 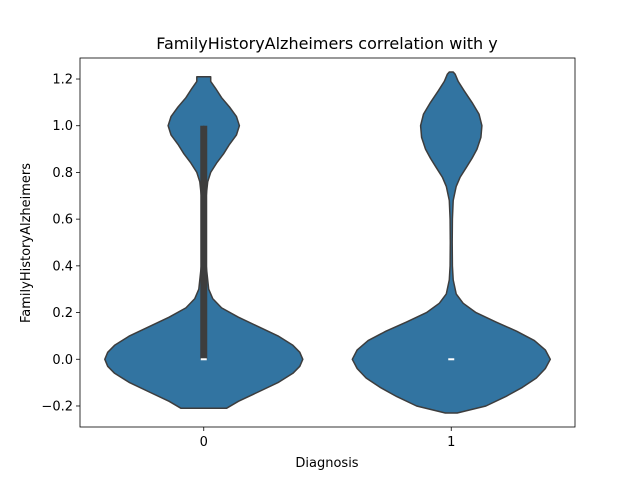 What do you see at coordinates (62, 313) in the screenshot?
I see `y-tick-label-2: 0.2` at bounding box center [62, 313].